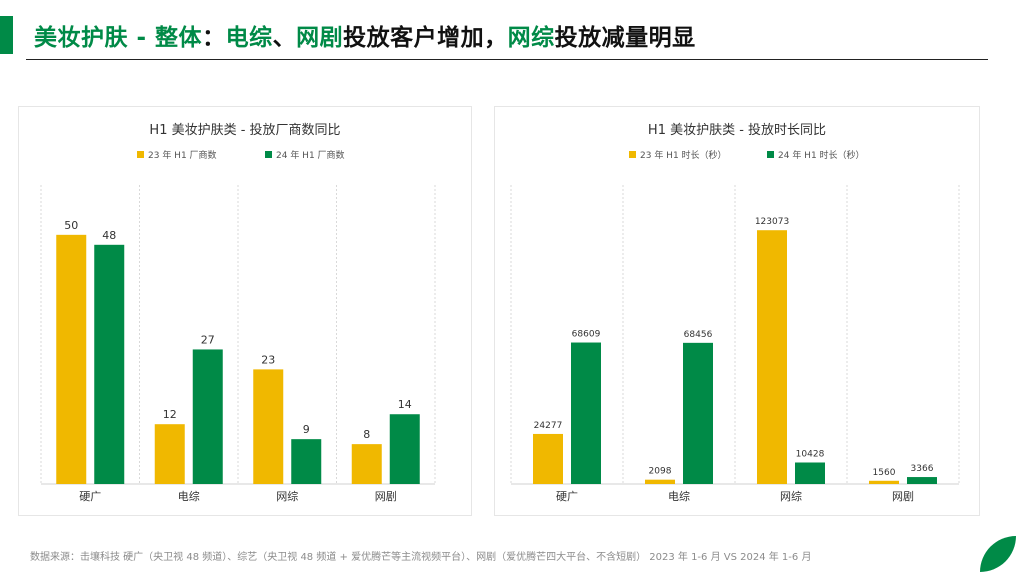  Describe the element at coordinates (244, 130) in the screenshot. I see `chart-title: H1 美妆护肤类 - 投放厂商数同比` at that location.